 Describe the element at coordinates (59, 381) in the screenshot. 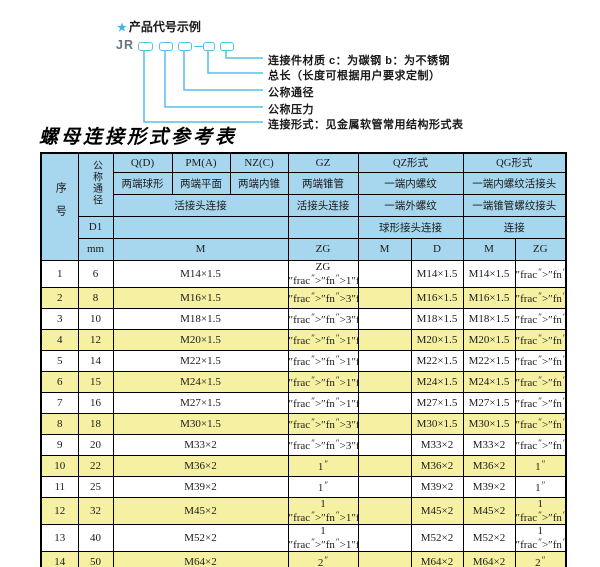

I see `cell-row-no: 6` at that location.